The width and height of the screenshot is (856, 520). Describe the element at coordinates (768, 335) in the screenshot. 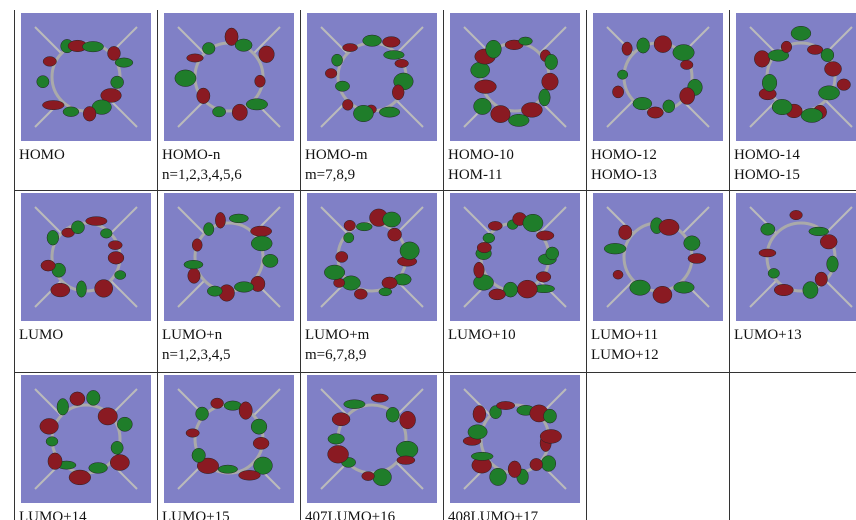

I see `cell-label: LUMO+13` at that location.